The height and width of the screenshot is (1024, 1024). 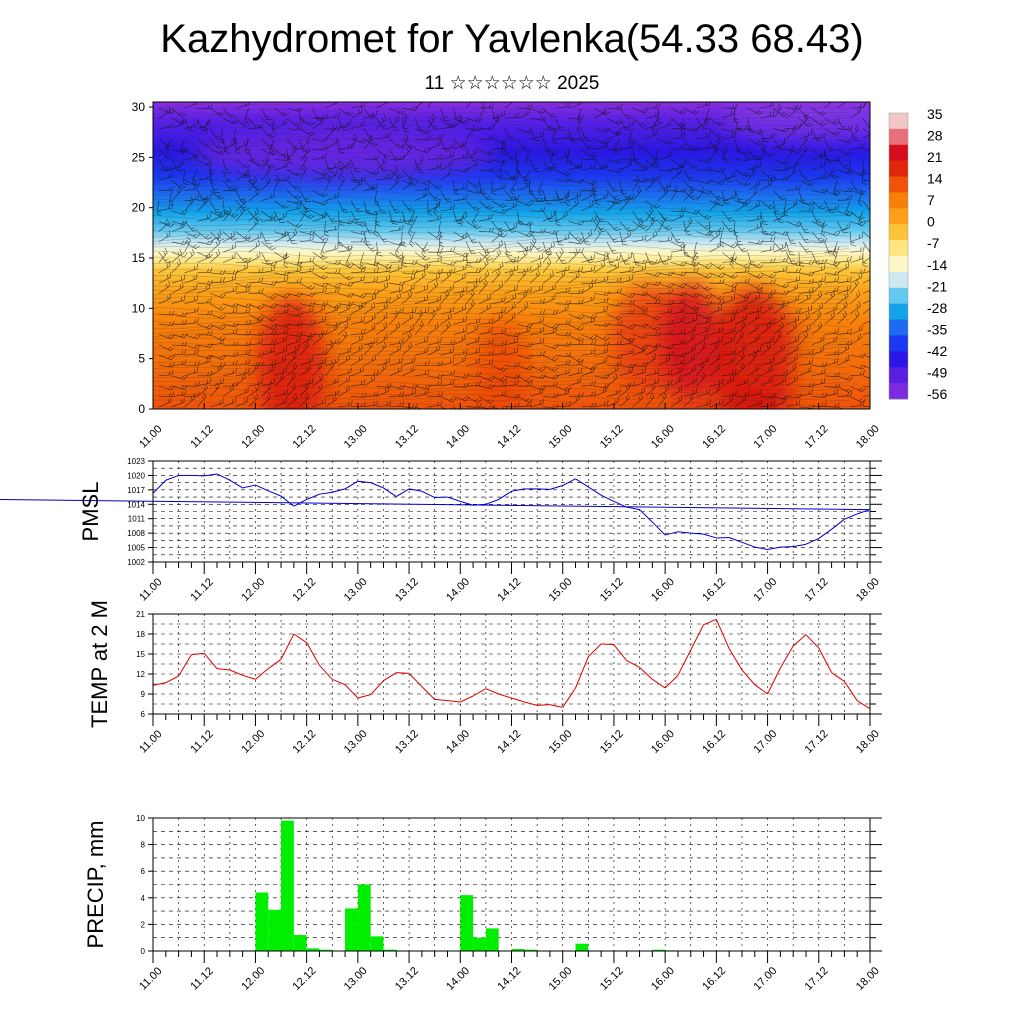 I want to click on colorbar-label: -14, so click(x=937, y=265).